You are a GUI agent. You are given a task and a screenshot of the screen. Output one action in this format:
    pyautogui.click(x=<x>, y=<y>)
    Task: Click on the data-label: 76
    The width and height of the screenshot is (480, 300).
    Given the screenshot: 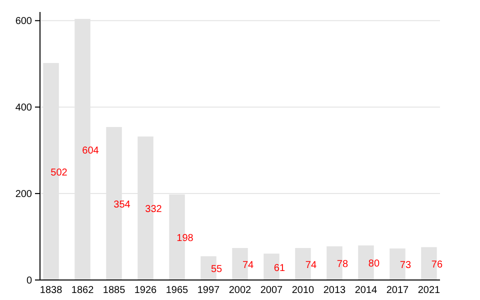 What is the action you would take?
    pyautogui.click(x=437, y=265)
    